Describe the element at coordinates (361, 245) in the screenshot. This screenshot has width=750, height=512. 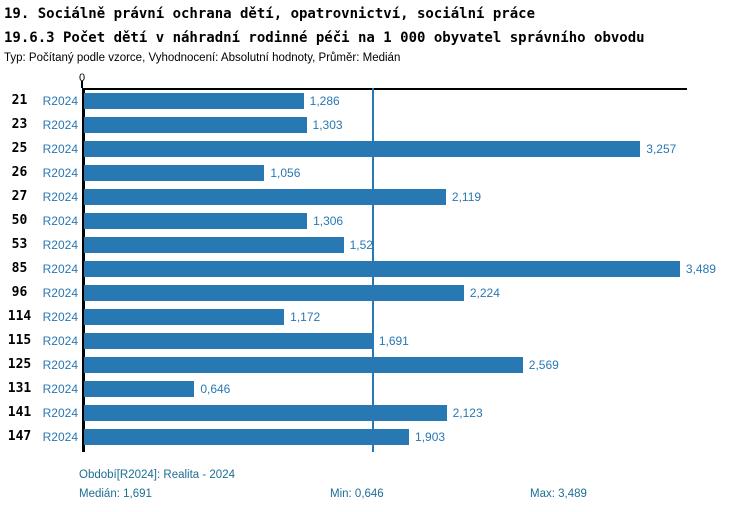
I see `bar-value-label: 1,52` at that location.